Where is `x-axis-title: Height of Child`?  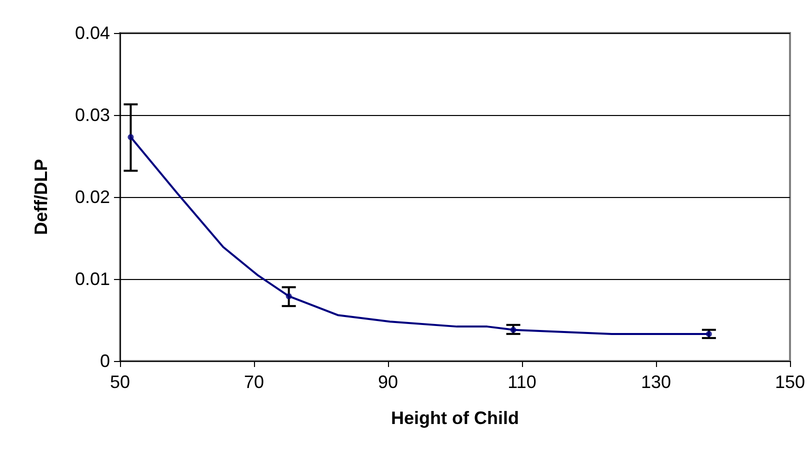
x-axis-title: Height of Child is located at coordinates (455, 418).